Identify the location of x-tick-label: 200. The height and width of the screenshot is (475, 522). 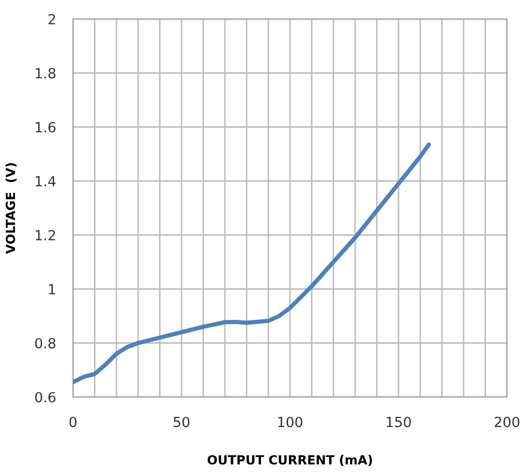
(507, 422).